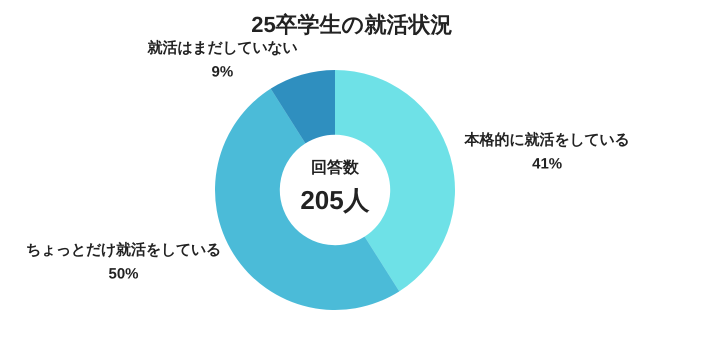  Describe the element at coordinates (547, 139) in the screenshot. I see `slice-label: 本格的に就活をしている` at that location.